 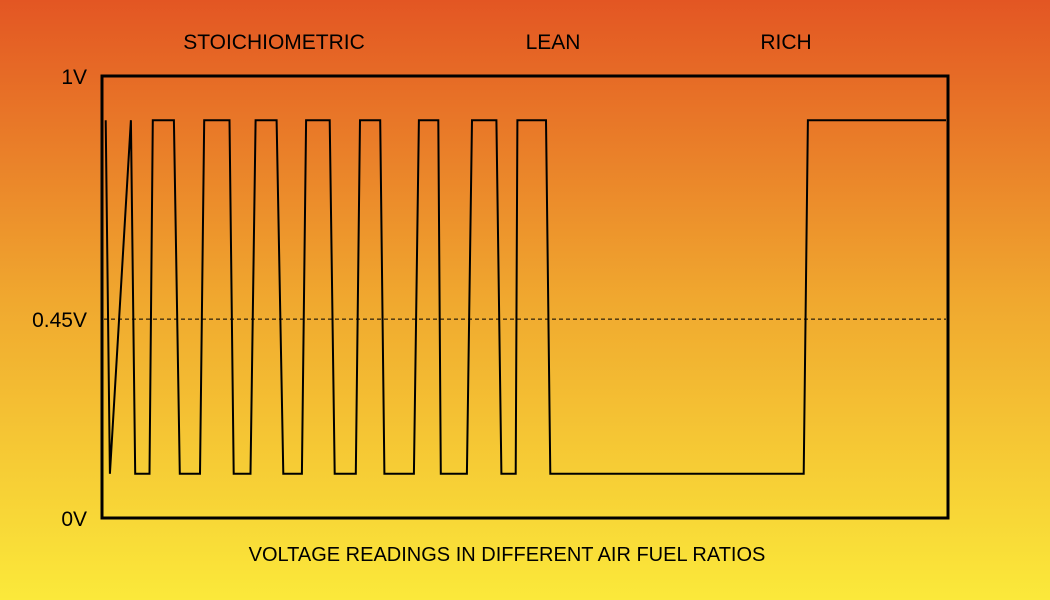 What do you see at coordinates (74, 77) in the screenshot?
I see `y-tick-label-1v: 1V` at bounding box center [74, 77].